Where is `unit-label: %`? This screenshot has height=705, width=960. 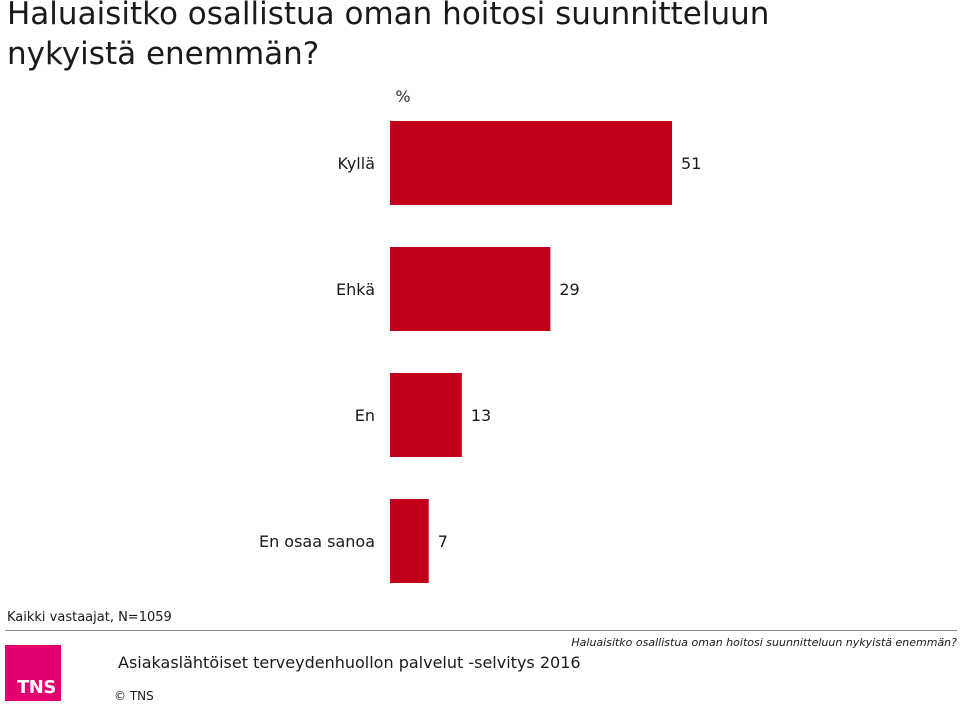
unit-label: % is located at coordinates (402, 96).